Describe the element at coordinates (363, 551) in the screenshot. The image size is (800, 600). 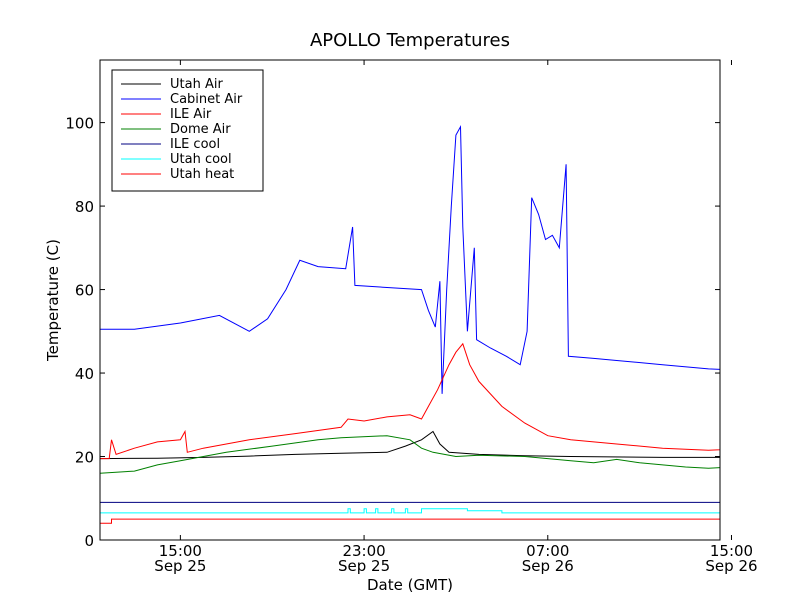
I see `x-tick-label-time: 23:00` at that location.